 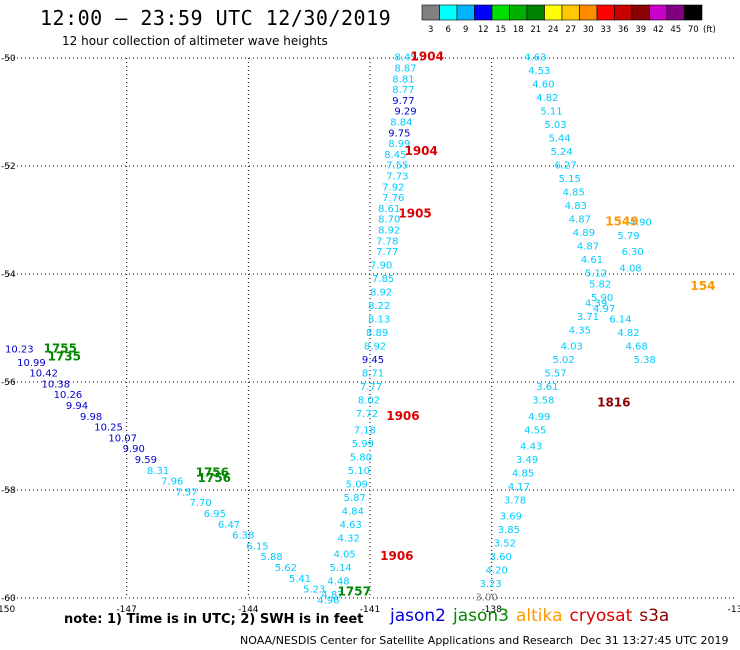 What do you see at coordinates (702, 286) in the screenshot?
I see `pass-time-label: 154` at bounding box center [702, 286].